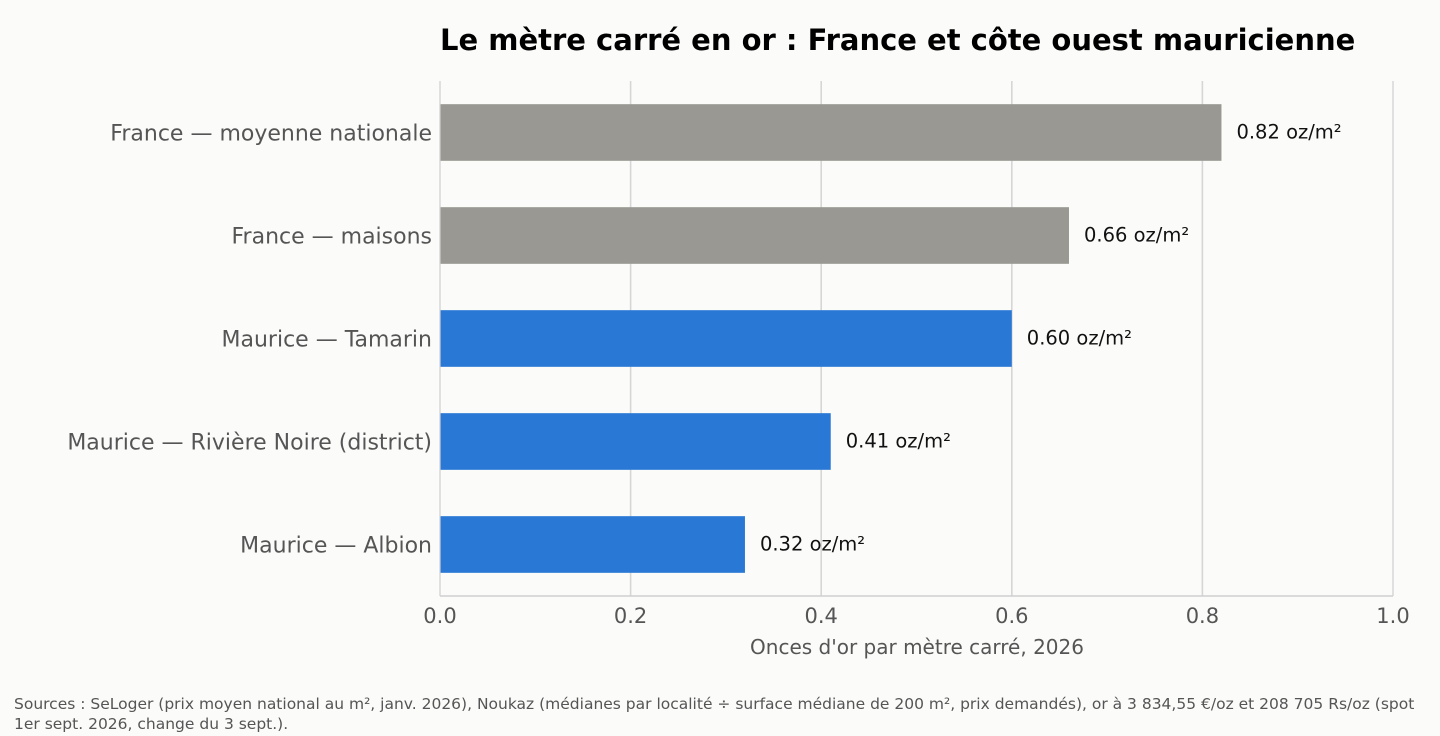 The height and width of the screenshot is (736, 1440). Describe the element at coordinates (332, 237) in the screenshot. I see `category-label: France — maisons` at that location.